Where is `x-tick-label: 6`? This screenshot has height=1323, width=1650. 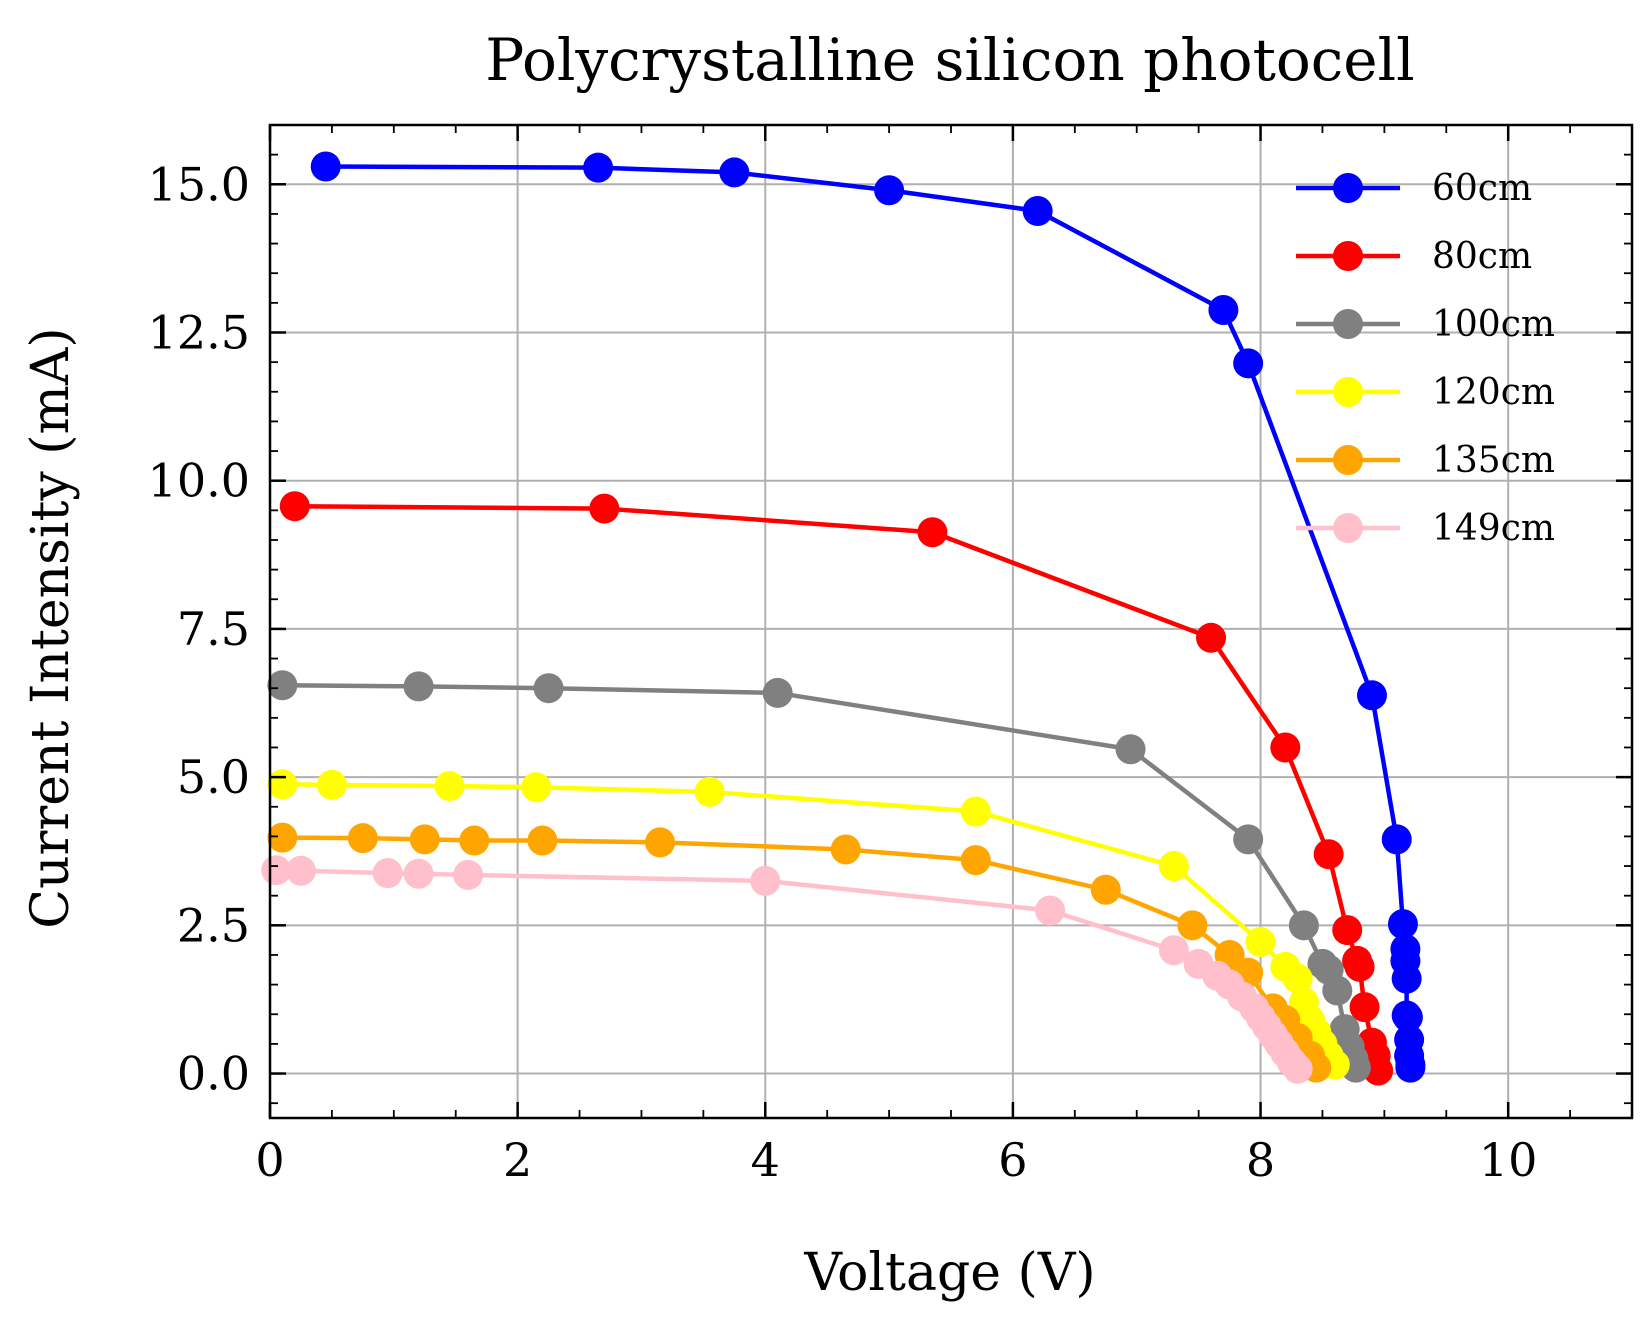
x-tick-label: 6 is located at coordinates (1012, 1160).